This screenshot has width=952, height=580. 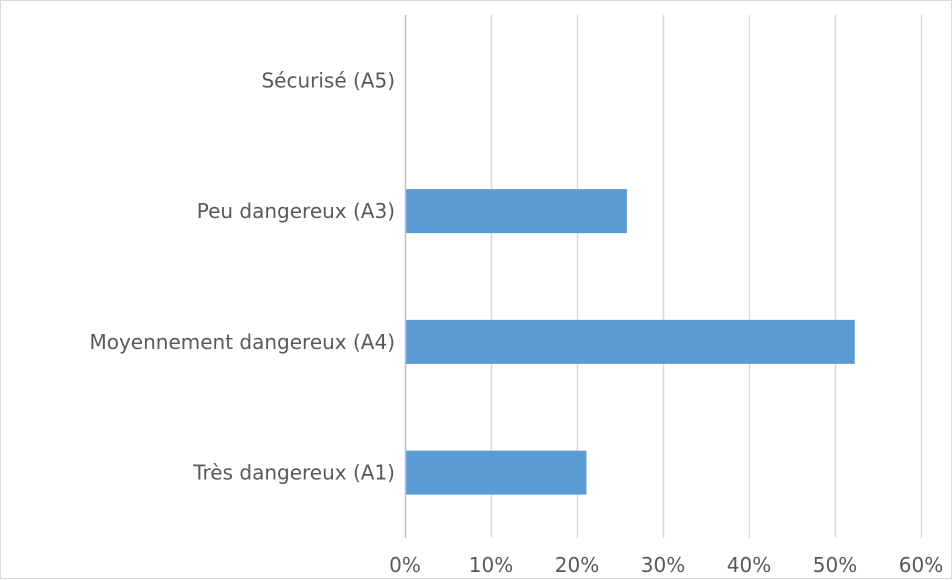 I want to click on x-tick-label: 10%, so click(x=491, y=565).